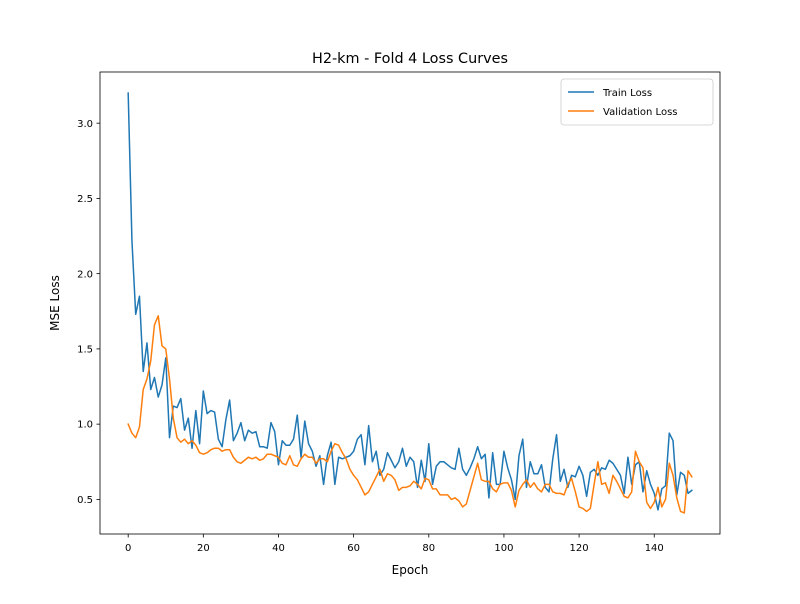 This screenshot has height=604, width=800. What do you see at coordinates (85, 199) in the screenshot?
I see `y-tick-label: 2.5` at bounding box center [85, 199].